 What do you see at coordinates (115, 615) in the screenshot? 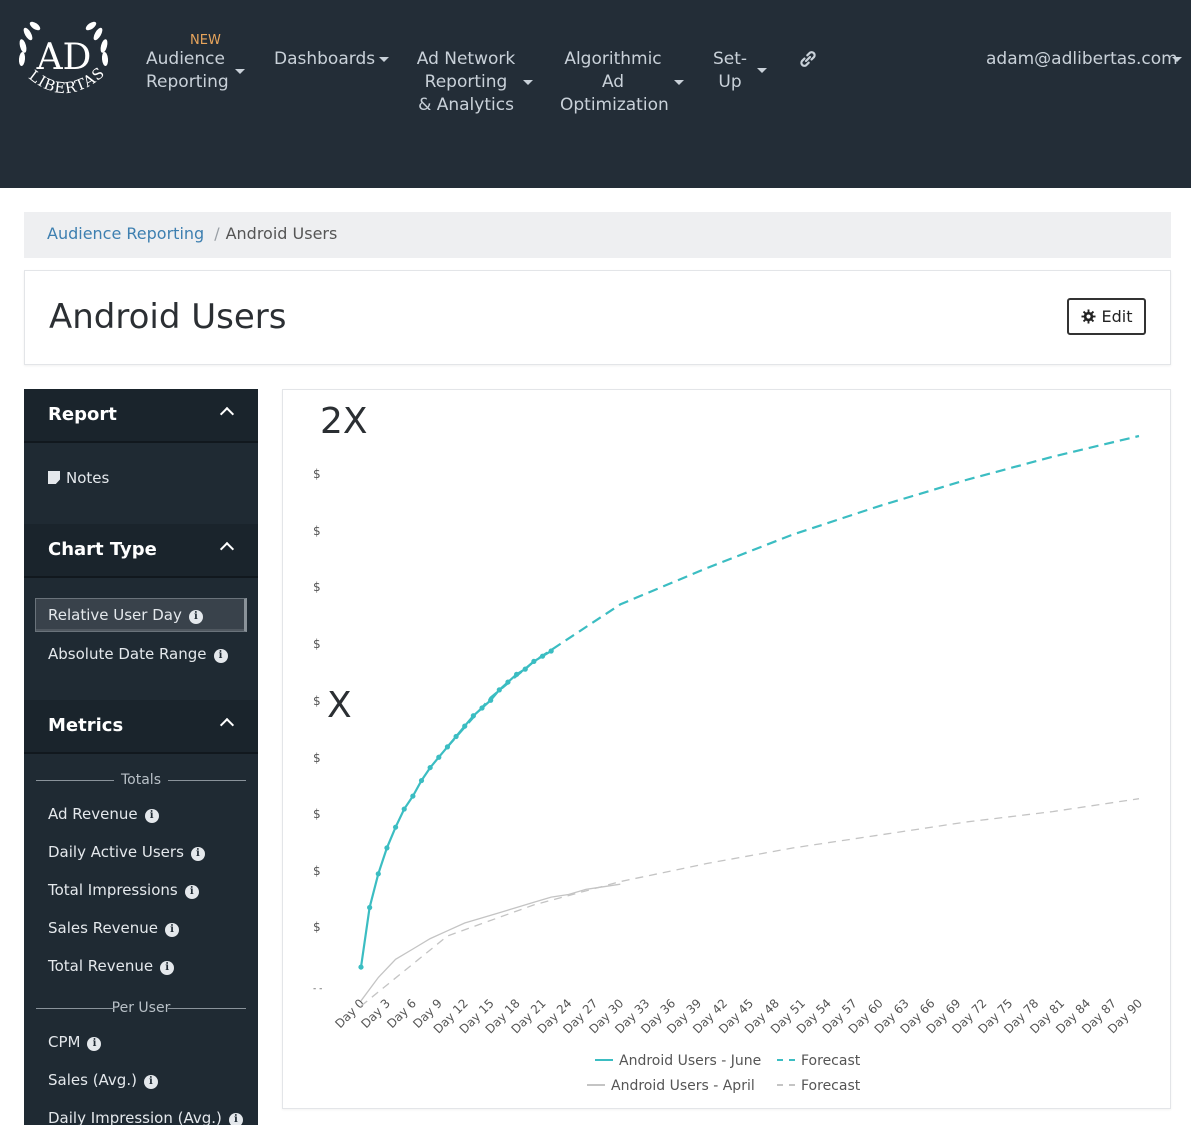
I see `sidebar-item-label: Relative User Day` at bounding box center [115, 615].